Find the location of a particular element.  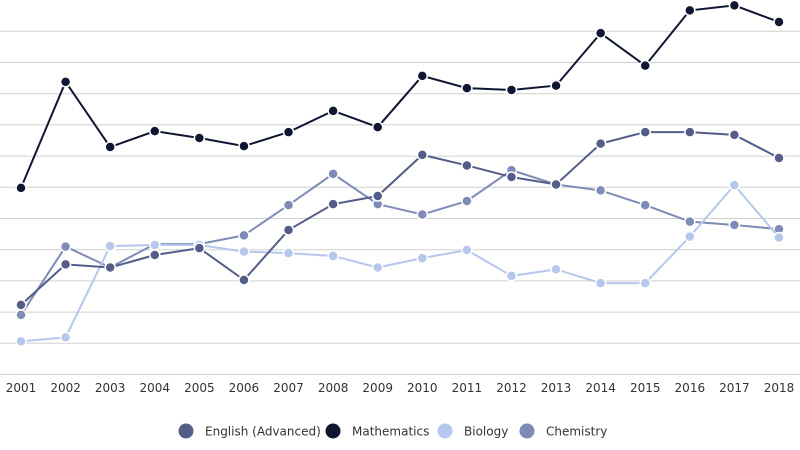

x-tick-label: 2006 is located at coordinates (244, 388).